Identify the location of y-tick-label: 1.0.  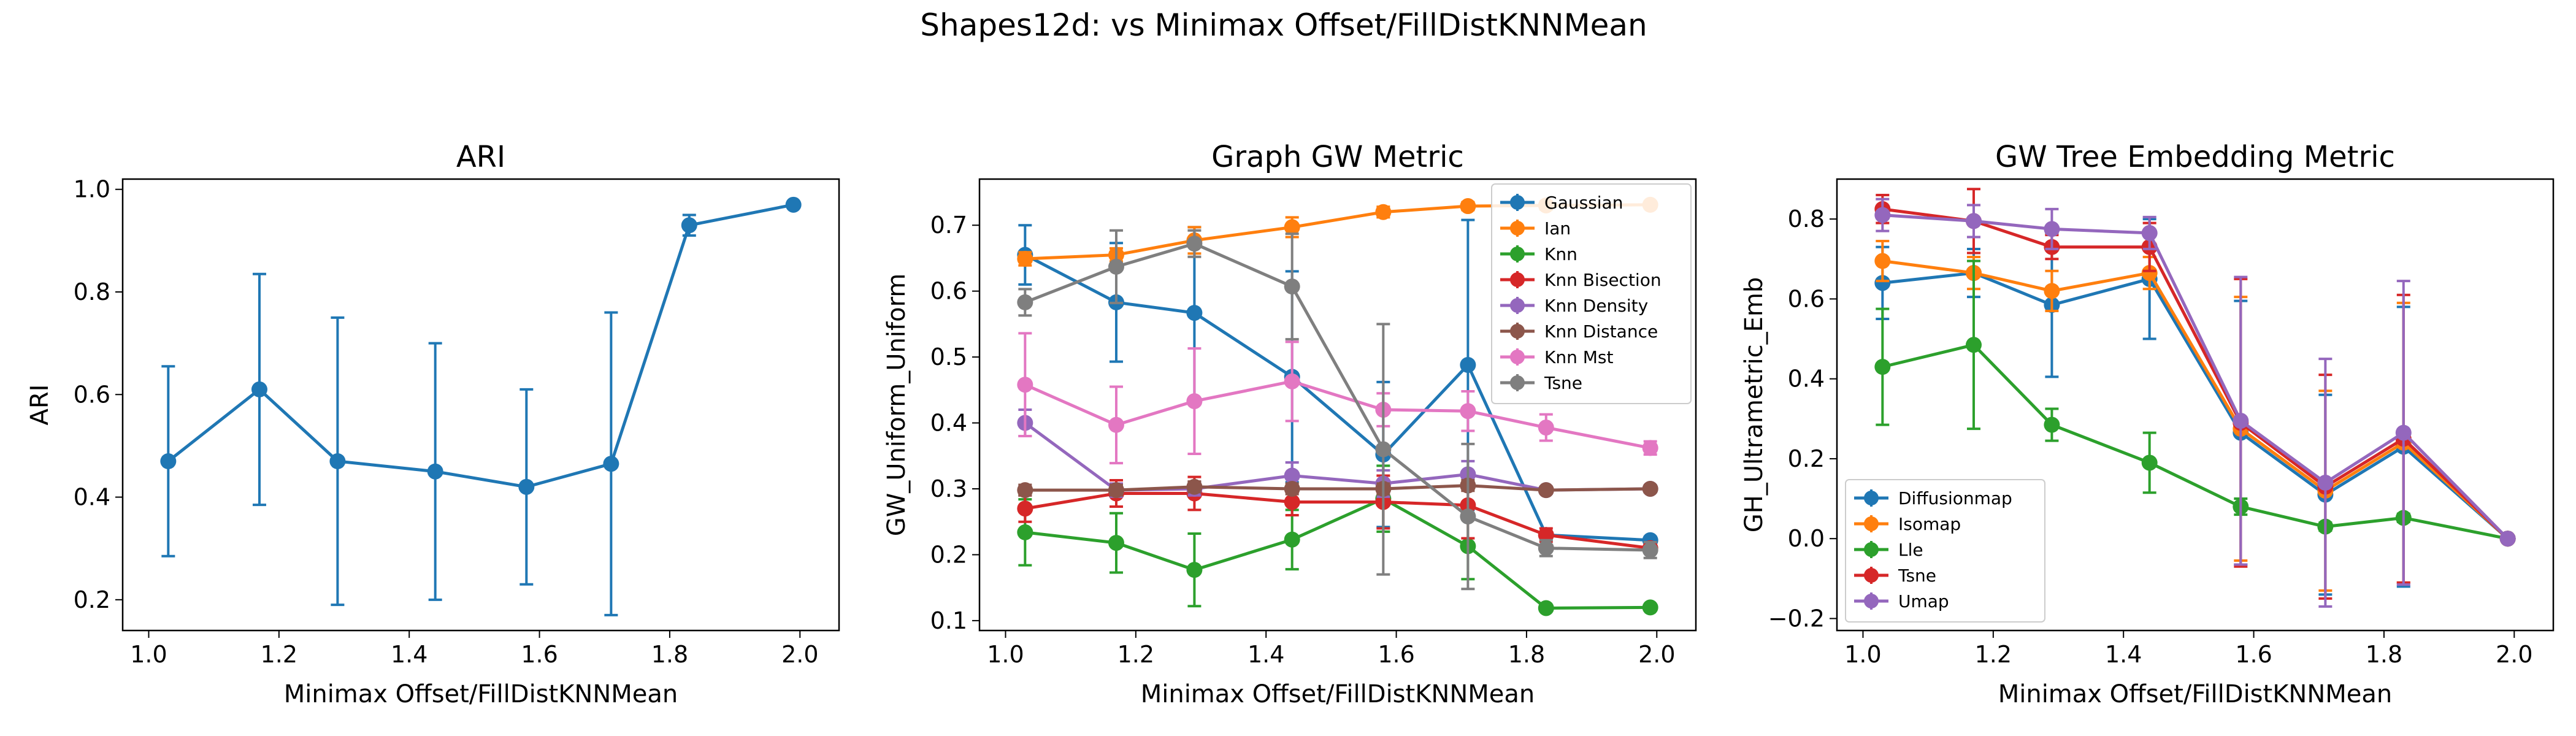
(92, 189).